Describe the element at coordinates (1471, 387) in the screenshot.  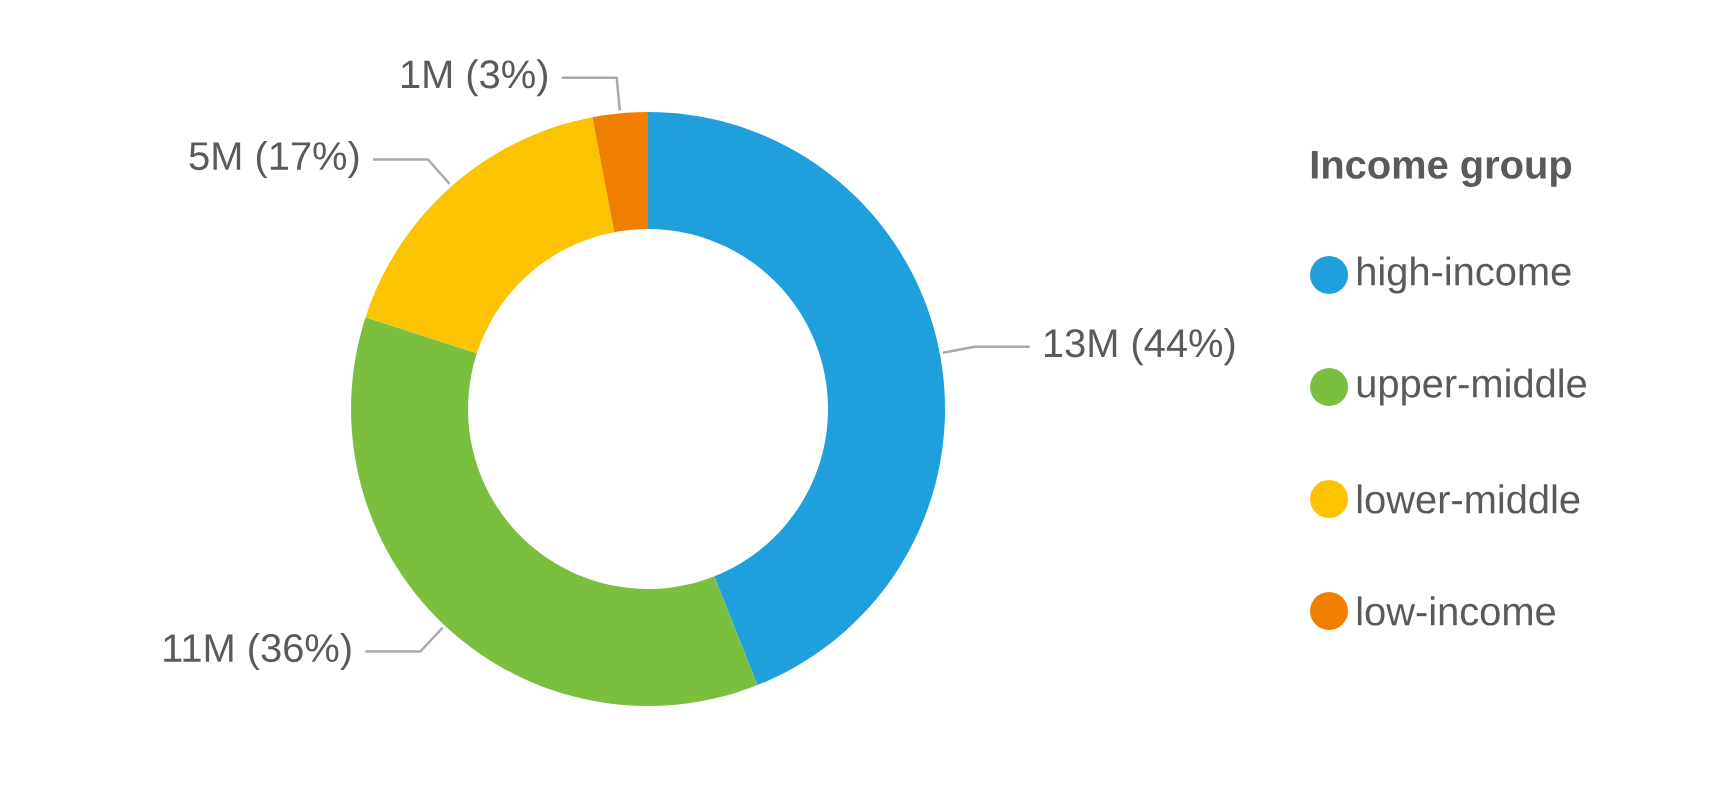
I see `legend-label: upper-middle` at that location.